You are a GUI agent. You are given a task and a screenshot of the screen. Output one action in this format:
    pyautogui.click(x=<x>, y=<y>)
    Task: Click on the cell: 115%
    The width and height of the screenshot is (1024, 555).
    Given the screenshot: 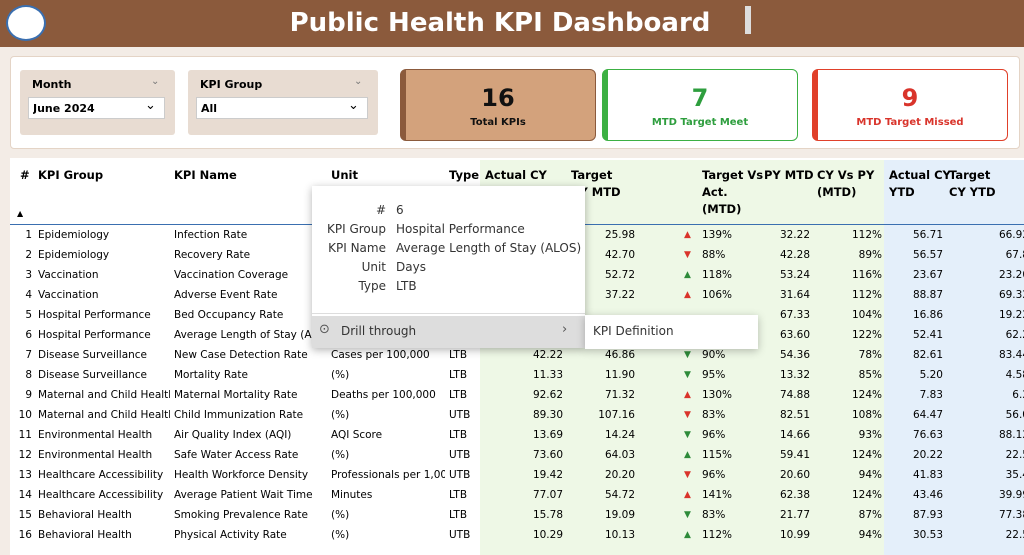 What is the action you would take?
    pyautogui.click(x=717, y=455)
    